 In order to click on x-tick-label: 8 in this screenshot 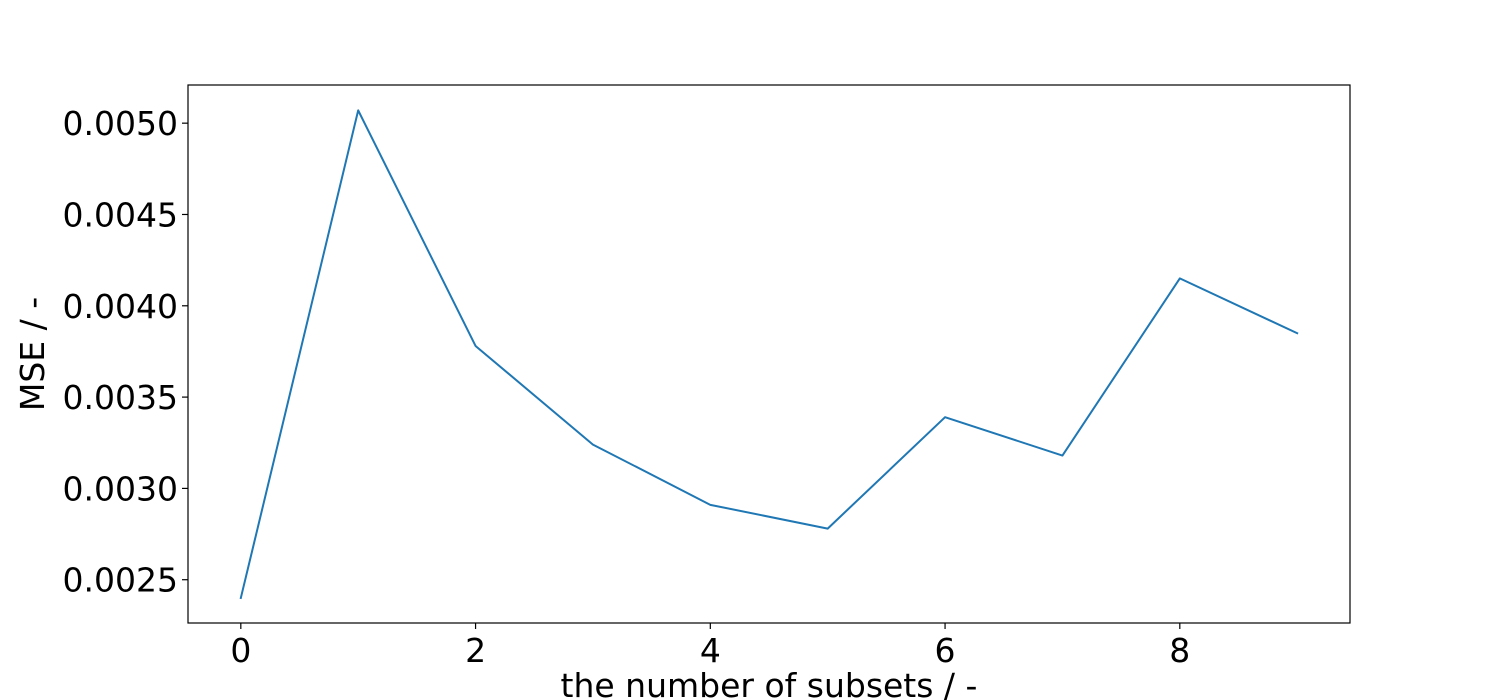, I will do `click(1179, 650)`.